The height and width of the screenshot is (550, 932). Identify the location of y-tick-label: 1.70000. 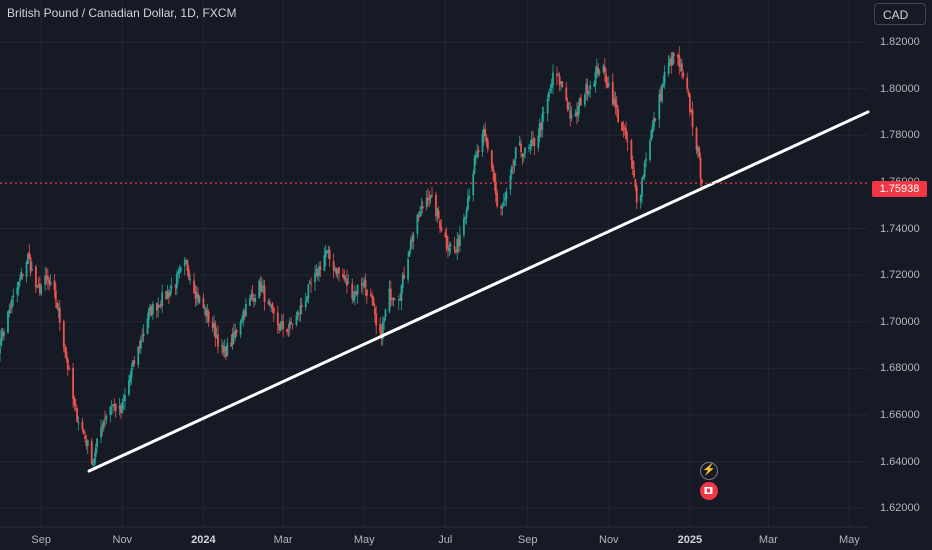
(900, 321).